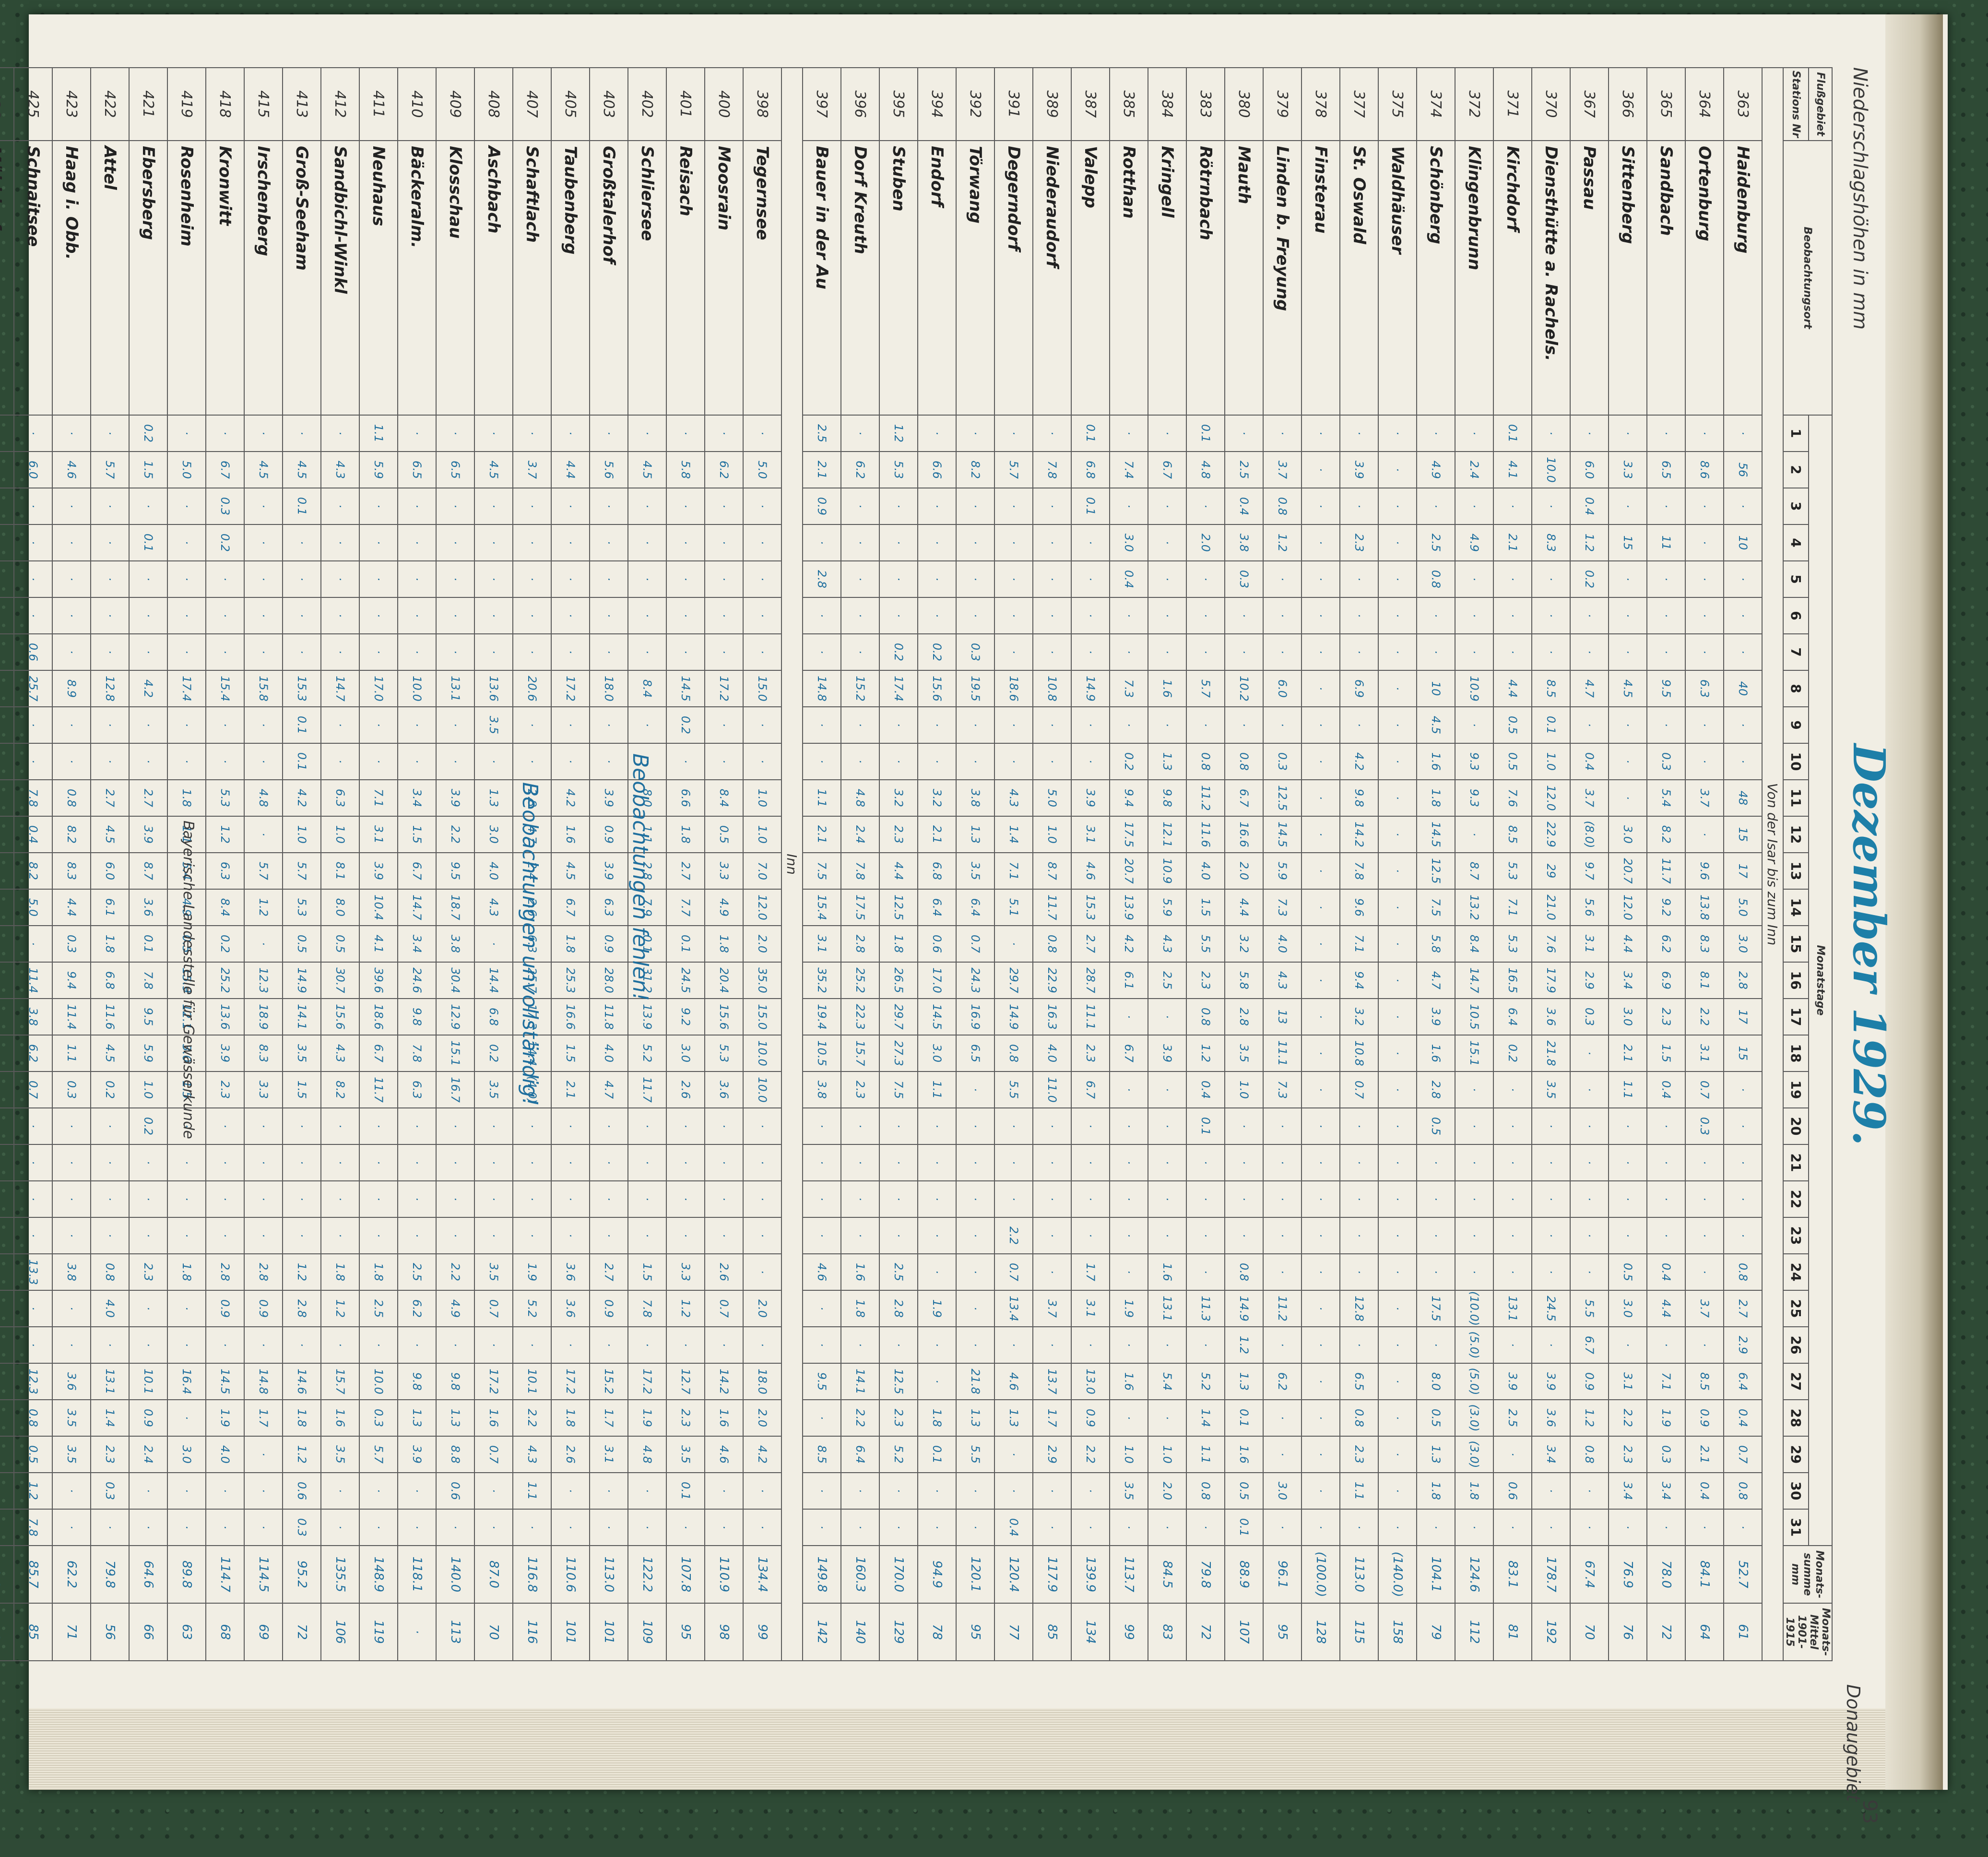  What do you see at coordinates (609, 1382) in the screenshot?
I see `daily-value: 15.2` at bounding box center [609, 1382].